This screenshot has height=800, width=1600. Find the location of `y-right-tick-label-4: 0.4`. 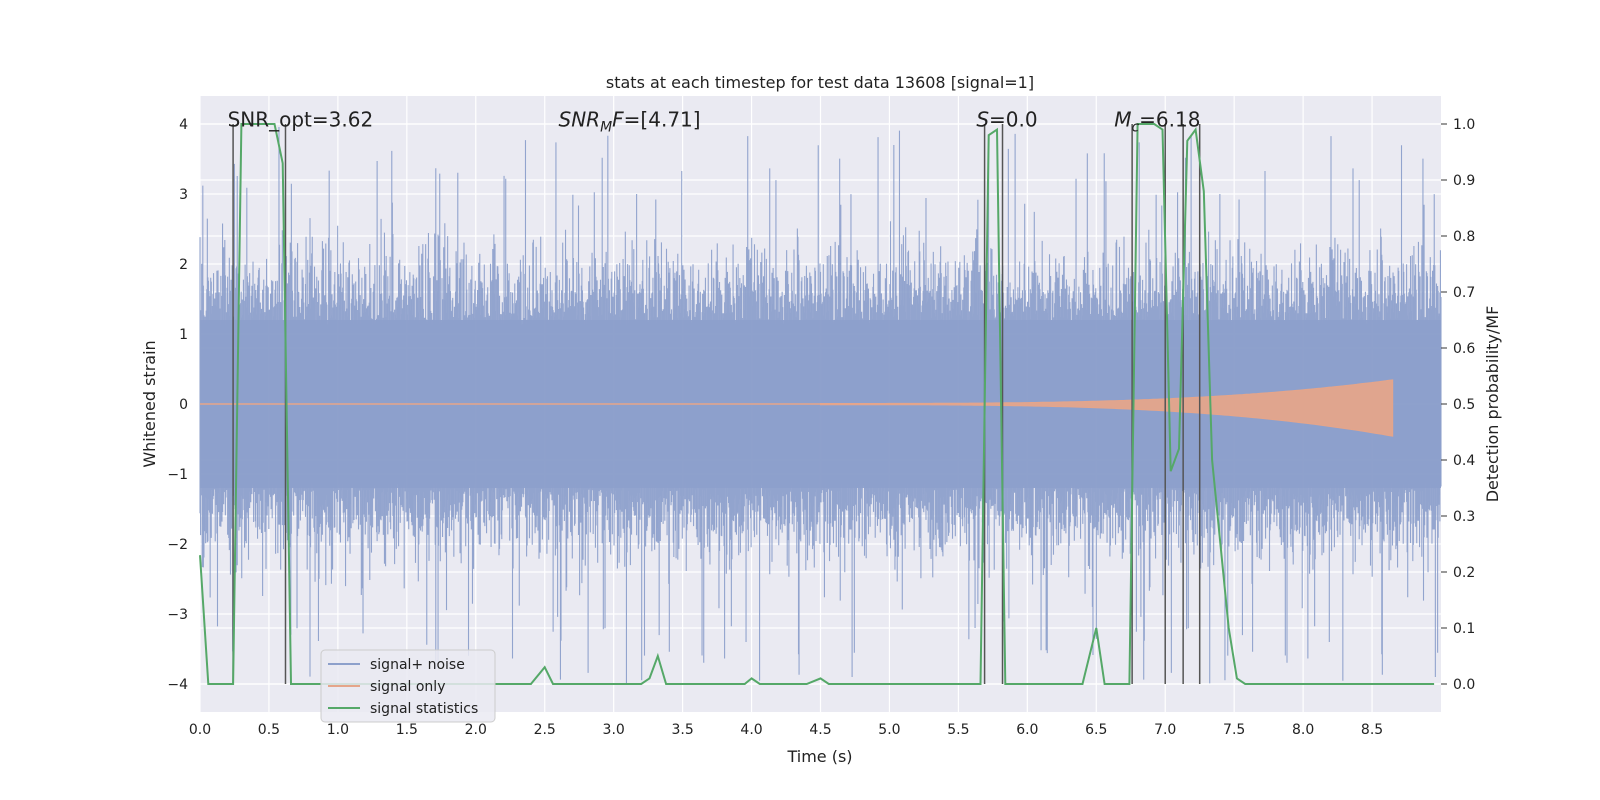

y-right-tick-label-4: 0.4 is located at coordinates (1464, 461).